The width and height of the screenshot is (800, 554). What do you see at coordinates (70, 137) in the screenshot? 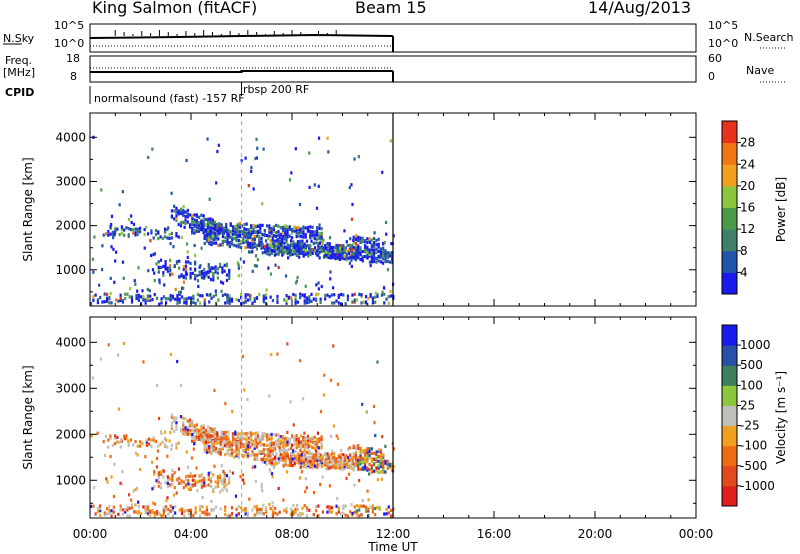
I see `y-tick-label: 4000` at bounding box center [70, 137].